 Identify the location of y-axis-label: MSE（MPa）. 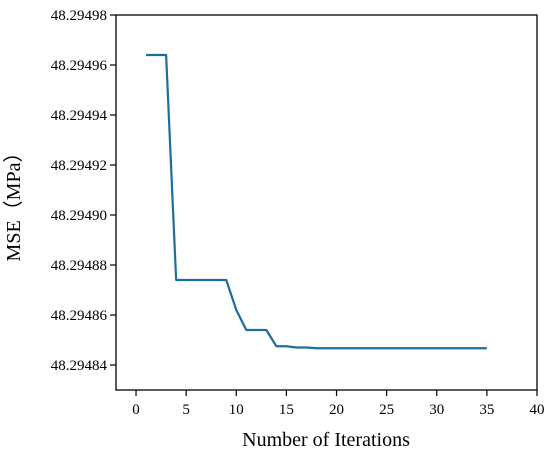
(13, 202).